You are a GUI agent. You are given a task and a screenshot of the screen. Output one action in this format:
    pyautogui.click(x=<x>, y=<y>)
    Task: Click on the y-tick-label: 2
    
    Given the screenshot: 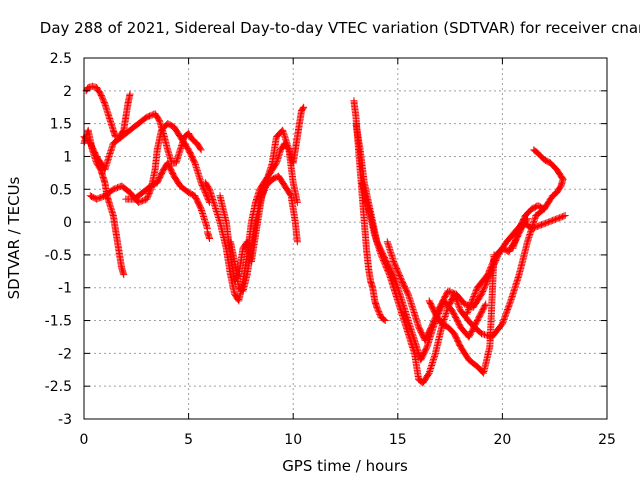 What is the action you would take?
    pyautogui.click(x=67, y=92)
    